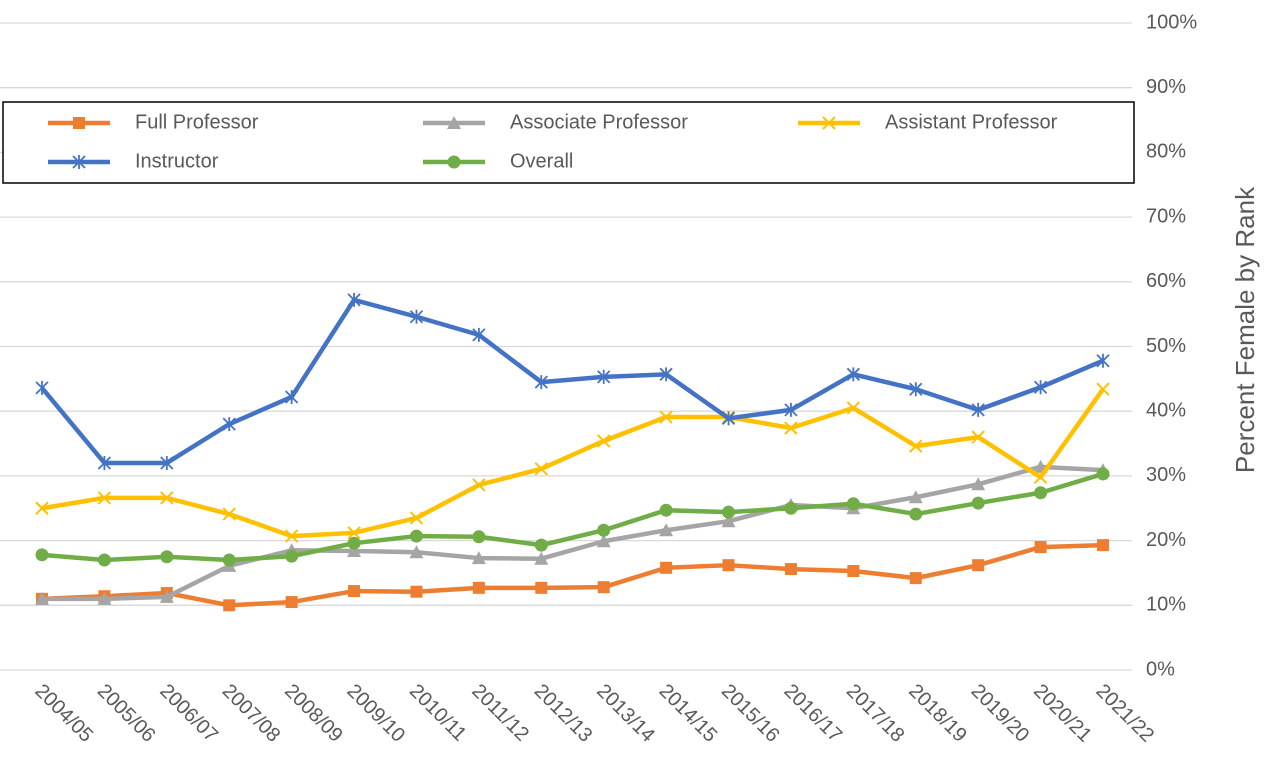 Image resolution: width=1264 pixels, height=772 pixels. I want to click on legend-label: Instructor, so click(177, 161).